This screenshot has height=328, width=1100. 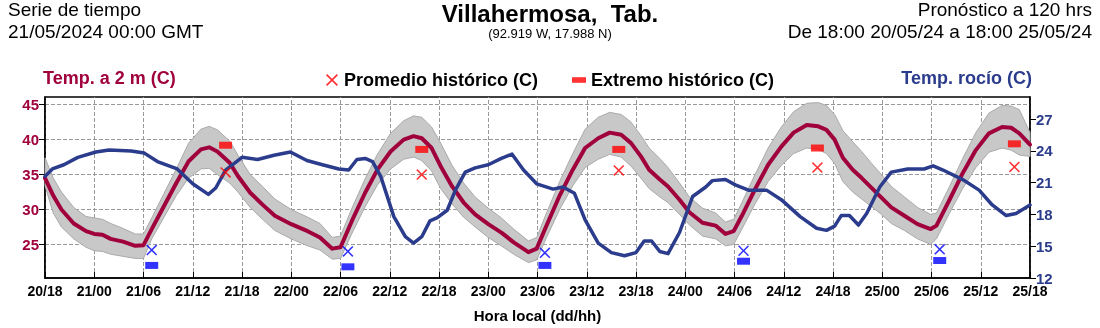 What do you see at coordinates (45, 291) in the screenshot?
I see `x-tick-label: 20/18` at bounding box center [45, 291].